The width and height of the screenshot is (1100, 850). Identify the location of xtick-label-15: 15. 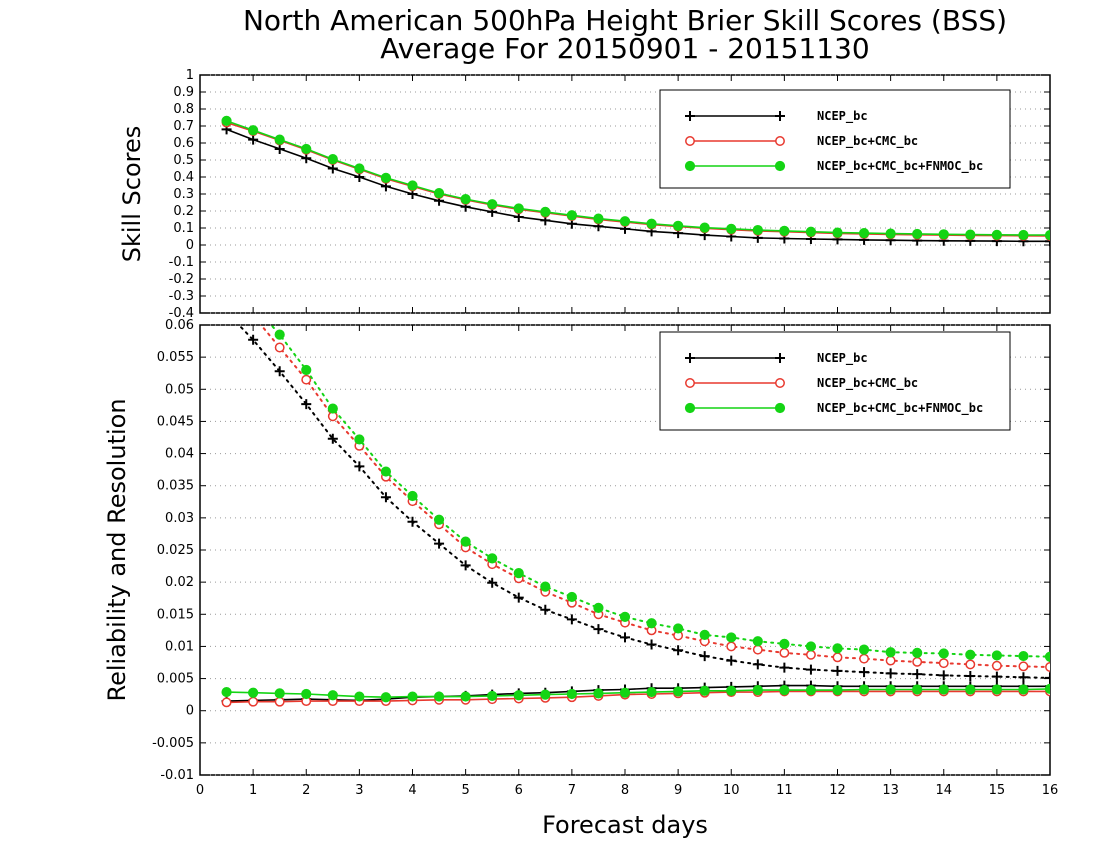
(997, 790).